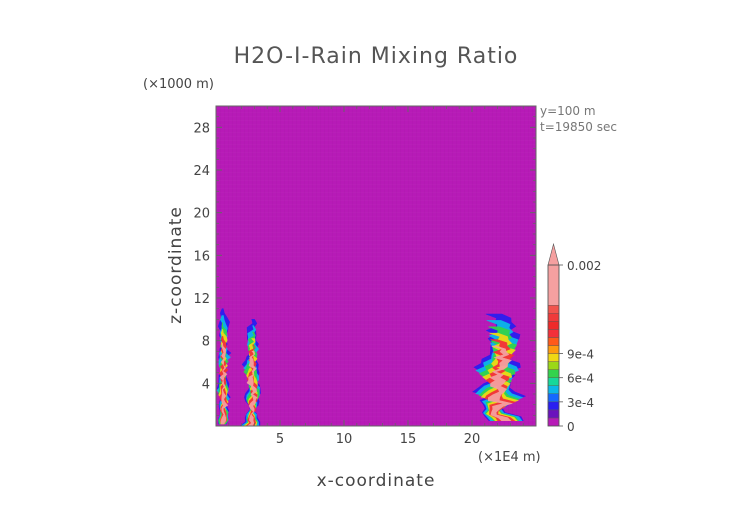  What do you see at coordinates (509, 457) in the screenshot?
I see `x-axis-unit: (×1E4 m)` at bounding box center [509, 457].